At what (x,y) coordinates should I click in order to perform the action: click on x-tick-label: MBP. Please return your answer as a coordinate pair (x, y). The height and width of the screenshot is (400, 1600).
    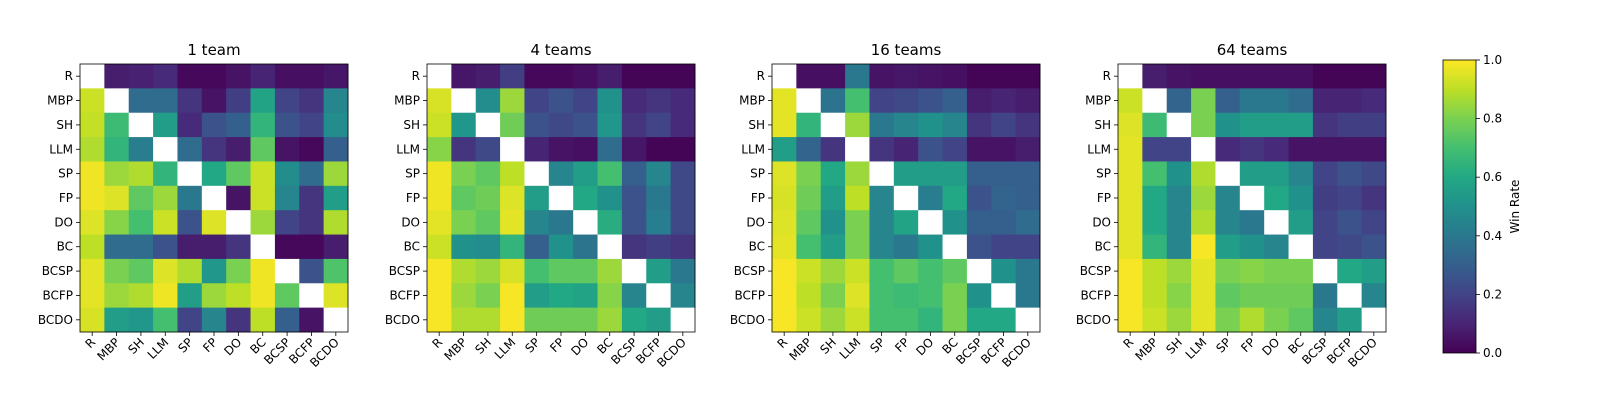
    Looking at the image, I should click on (456, 349).